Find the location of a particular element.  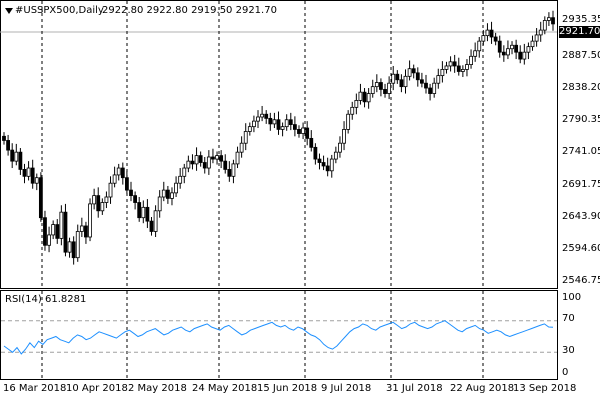

date-label: 2 May 2018 is located at coordinates (157, 388).